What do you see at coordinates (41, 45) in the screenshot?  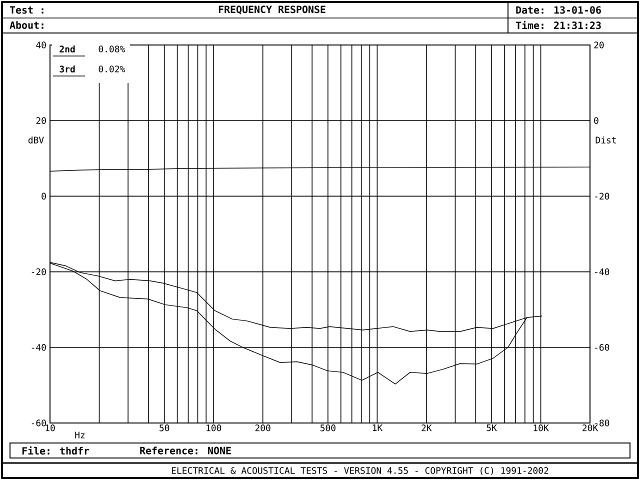 I see `y-tick-label: 40` at bounding box center [41, 45].